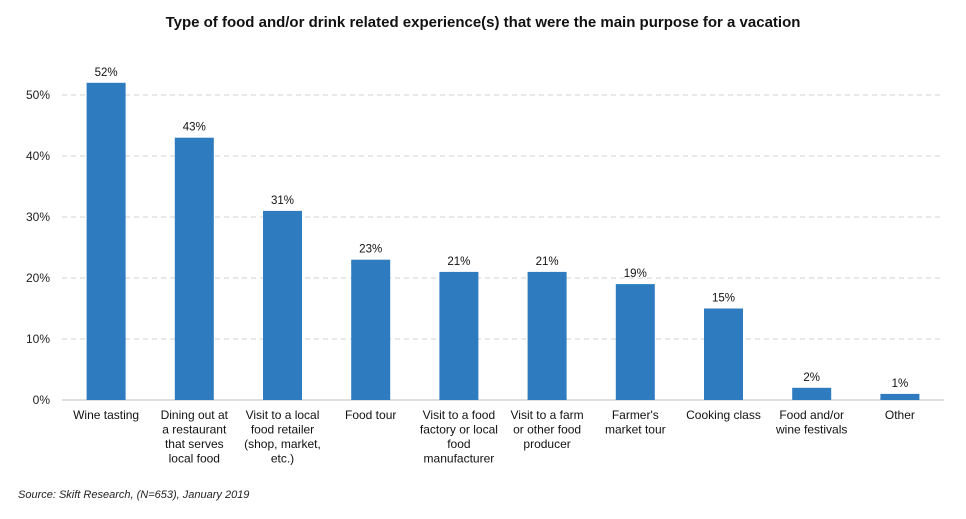 The width and height of the screenshot is (966, 519). Describe the element at coordinates (194, 128) in the screenshot. I see `data-label-1: 43%` at that location.